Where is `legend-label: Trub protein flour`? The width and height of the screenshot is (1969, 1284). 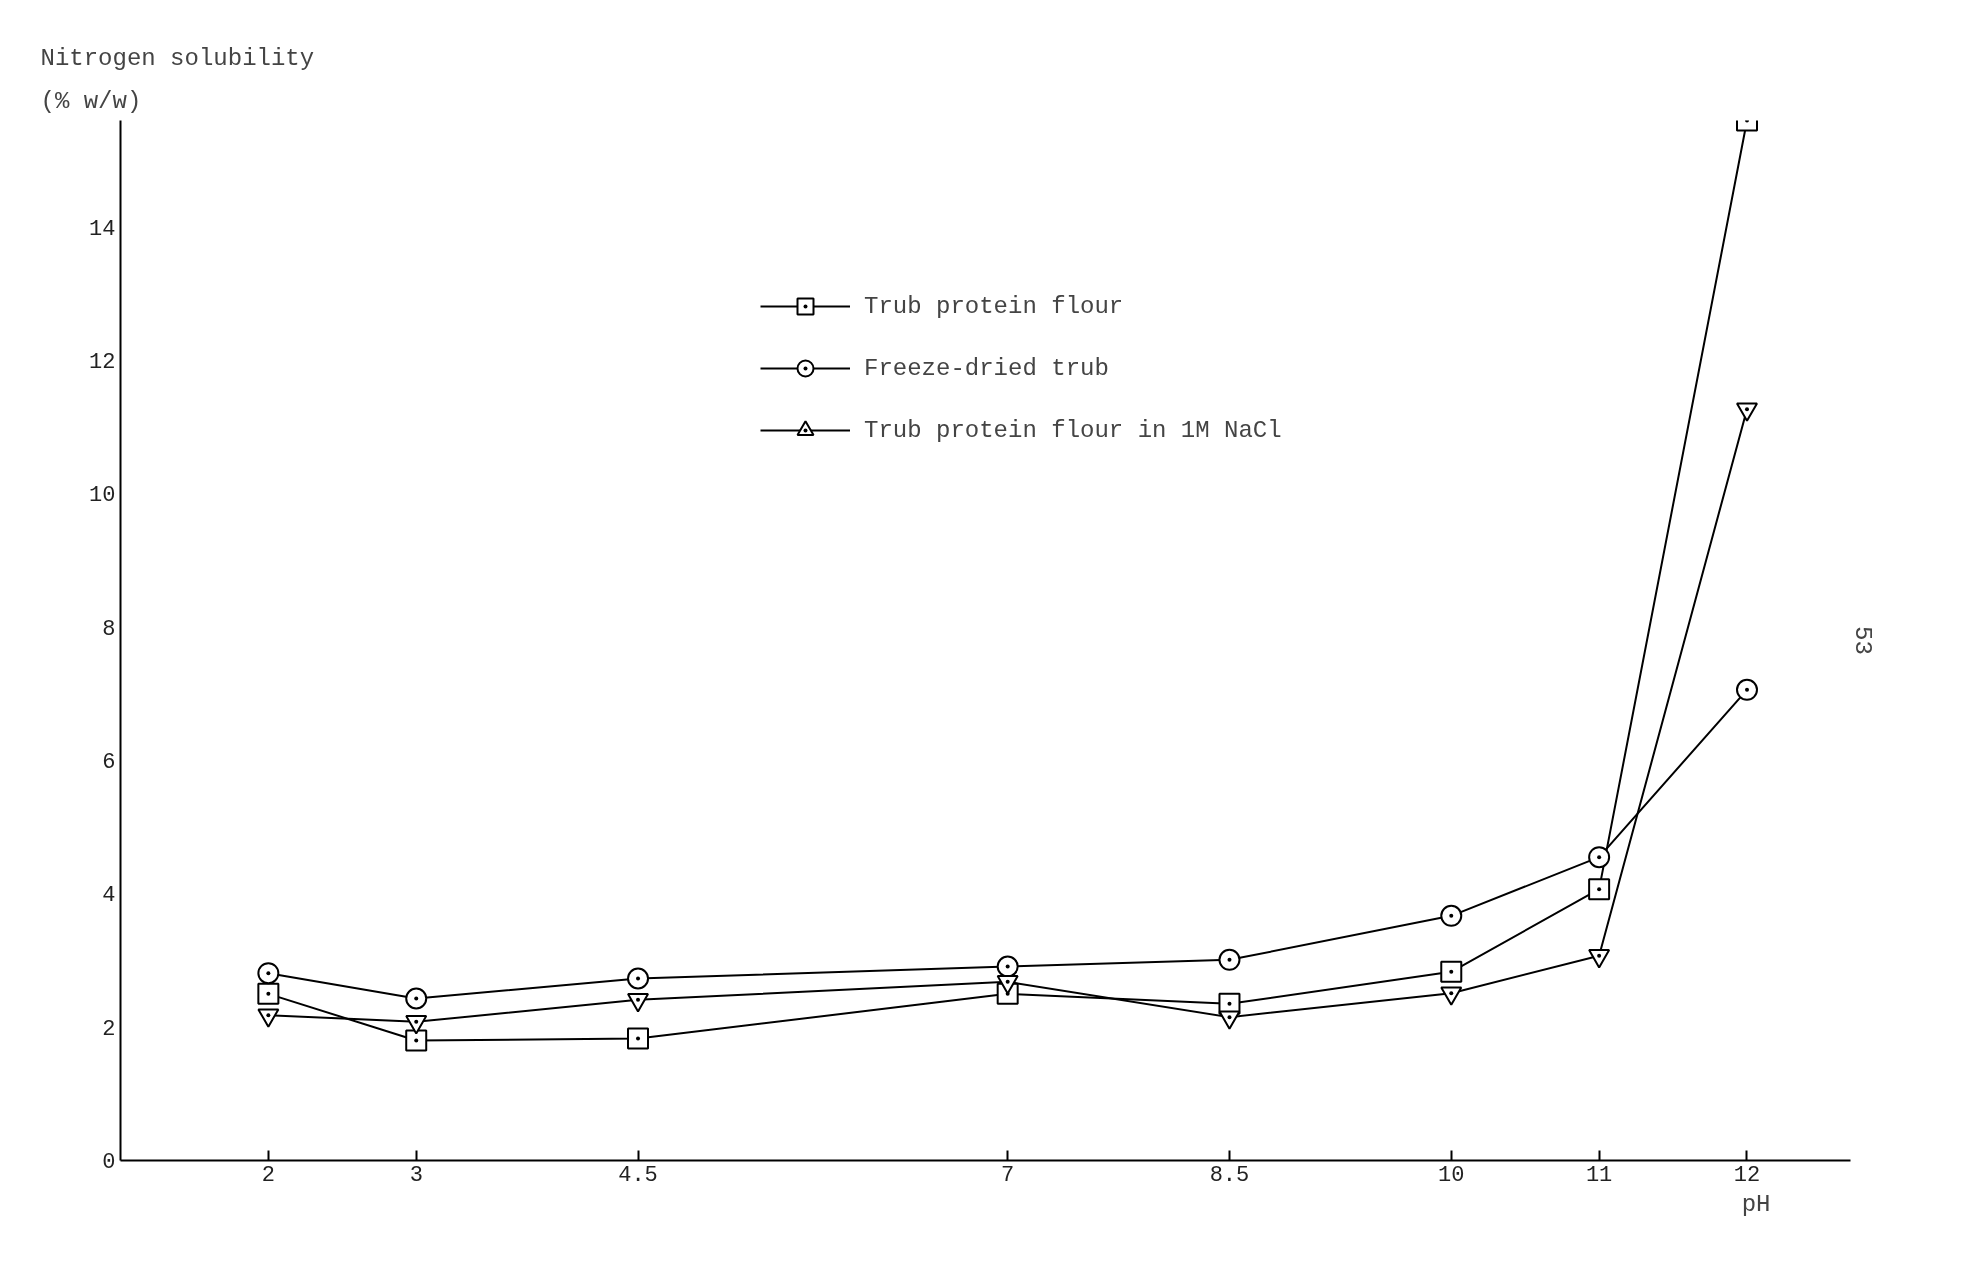 legend-label: Trub protein flour is located at coordinates (994, 306).